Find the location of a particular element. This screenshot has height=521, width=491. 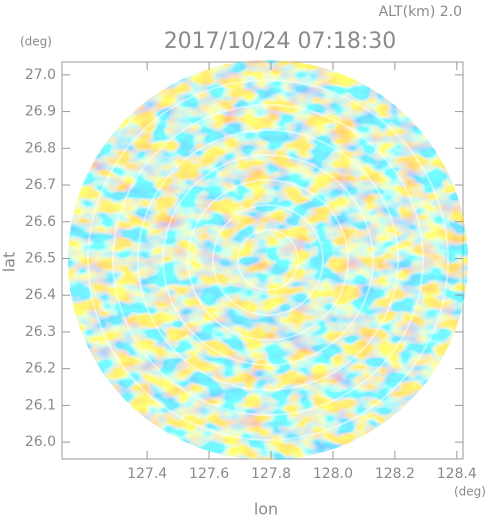

x-tick-label: 128.2 is located at coordinates (395, 474).